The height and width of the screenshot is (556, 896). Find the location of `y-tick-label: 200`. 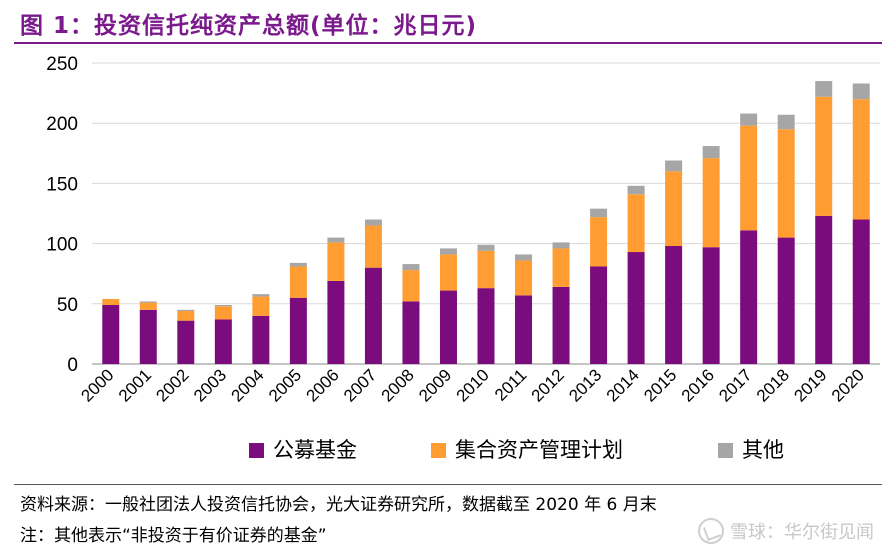

y-tick-label: 200 is located at coordinates (62, 124).